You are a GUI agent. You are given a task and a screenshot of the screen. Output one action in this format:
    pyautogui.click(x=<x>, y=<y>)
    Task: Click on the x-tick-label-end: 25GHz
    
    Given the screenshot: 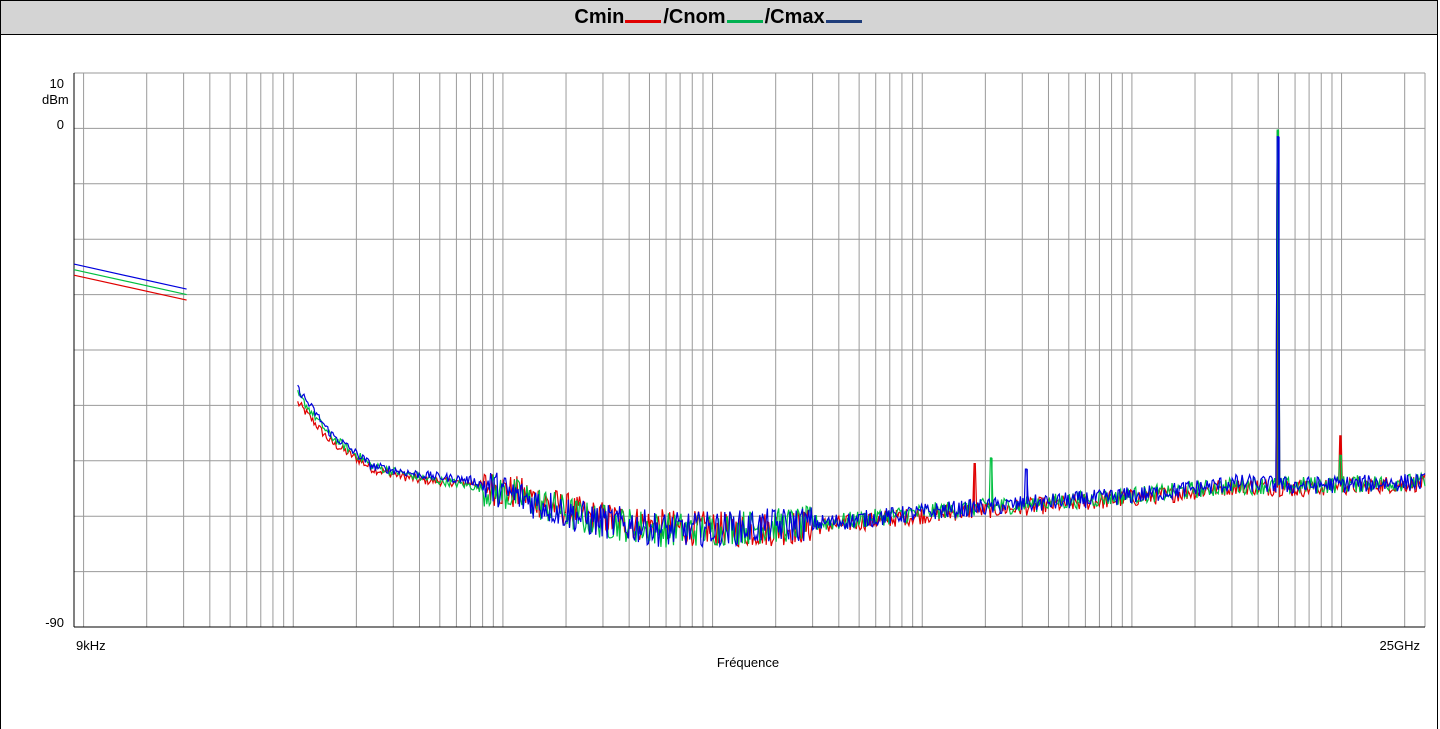 What is the action you would take?
    pyautogui.click(x=1400, y=645)
    